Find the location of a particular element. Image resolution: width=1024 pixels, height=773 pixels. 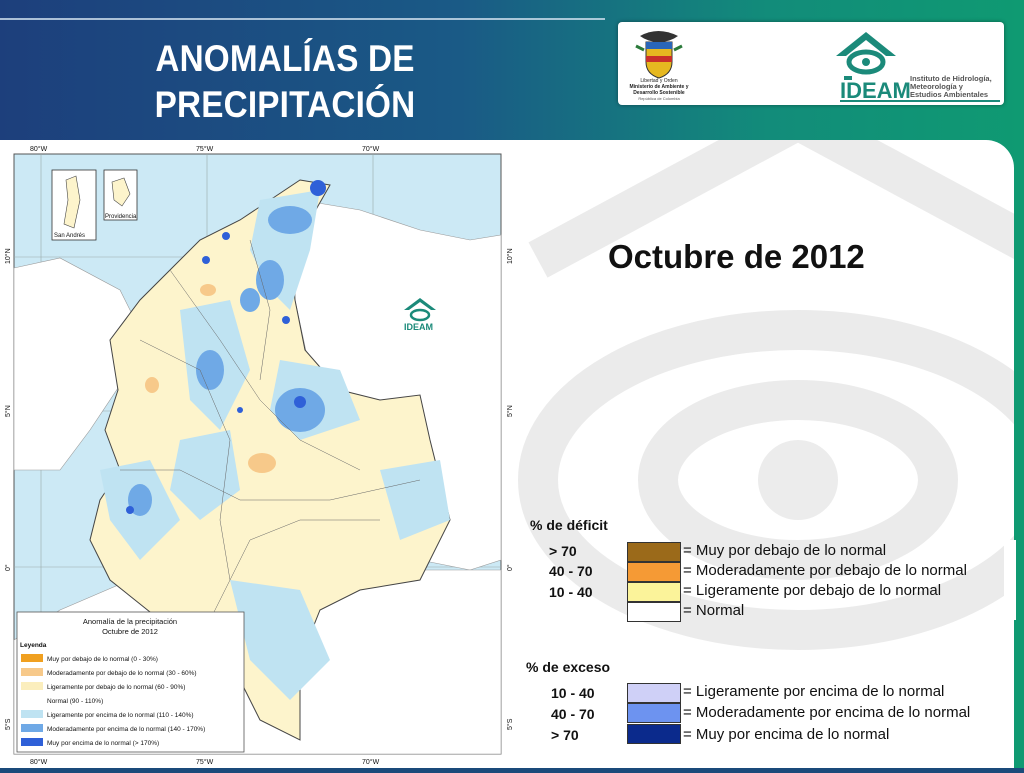

coat-of-arms-icon is located at coordinates (659, 55).